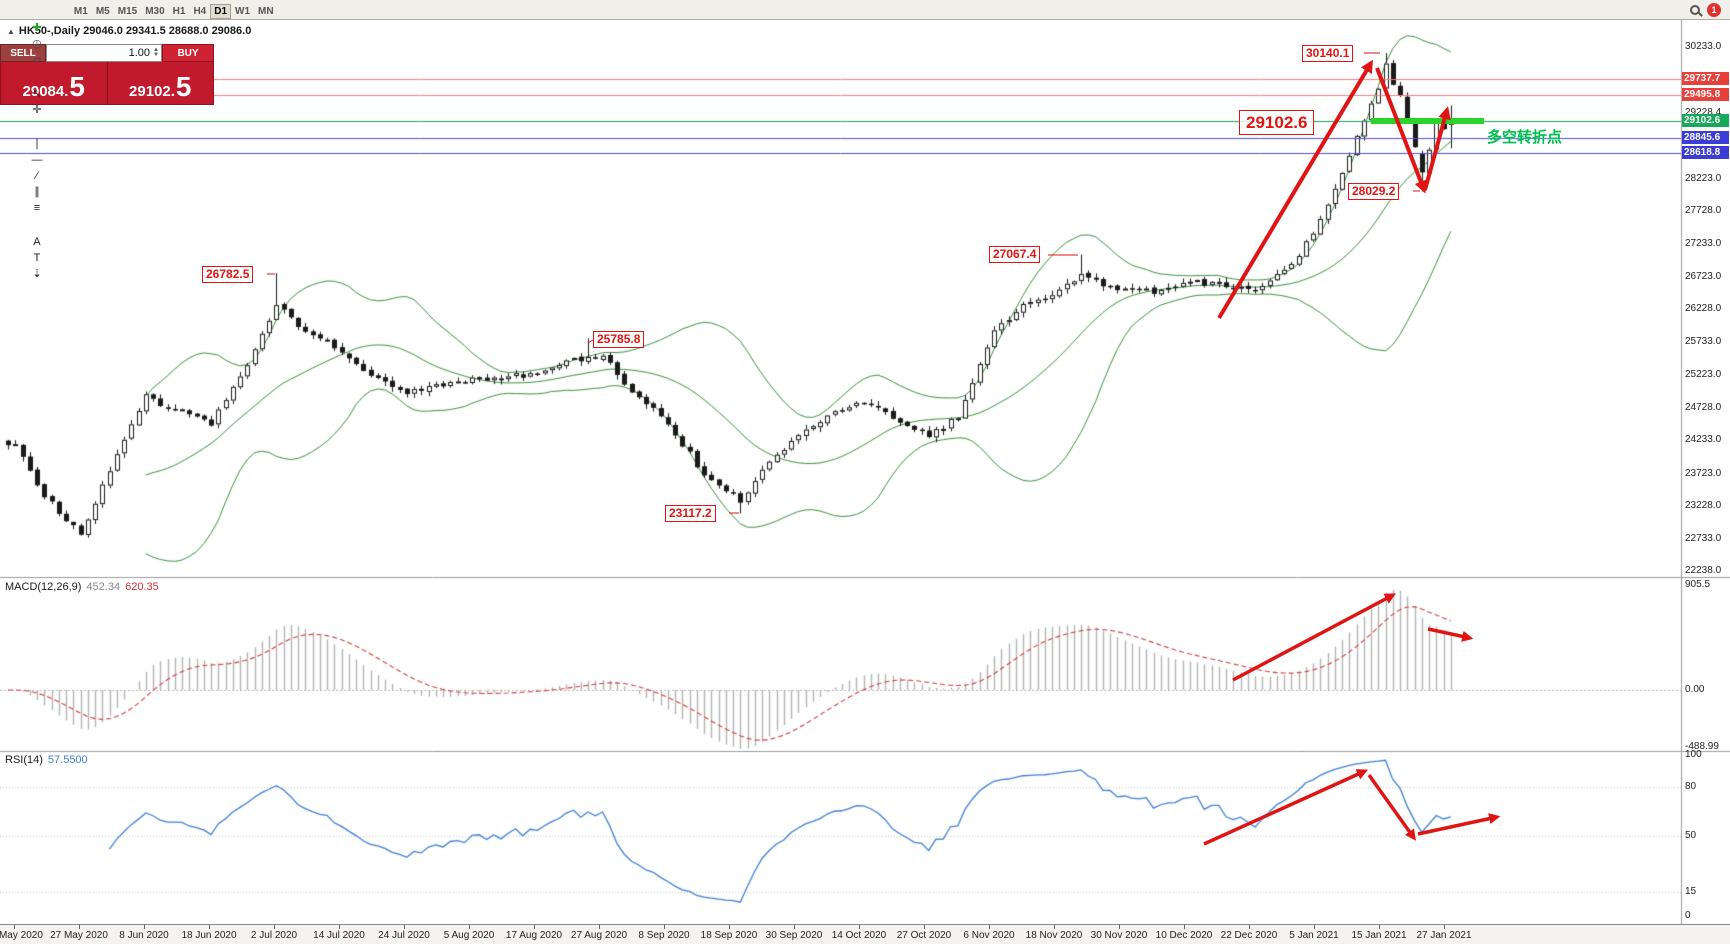  What do you see at coordinates (43, 587) in the screenshot?
I see `macd-label: MACD(12,26,9)` at bounding box center [43, 587].